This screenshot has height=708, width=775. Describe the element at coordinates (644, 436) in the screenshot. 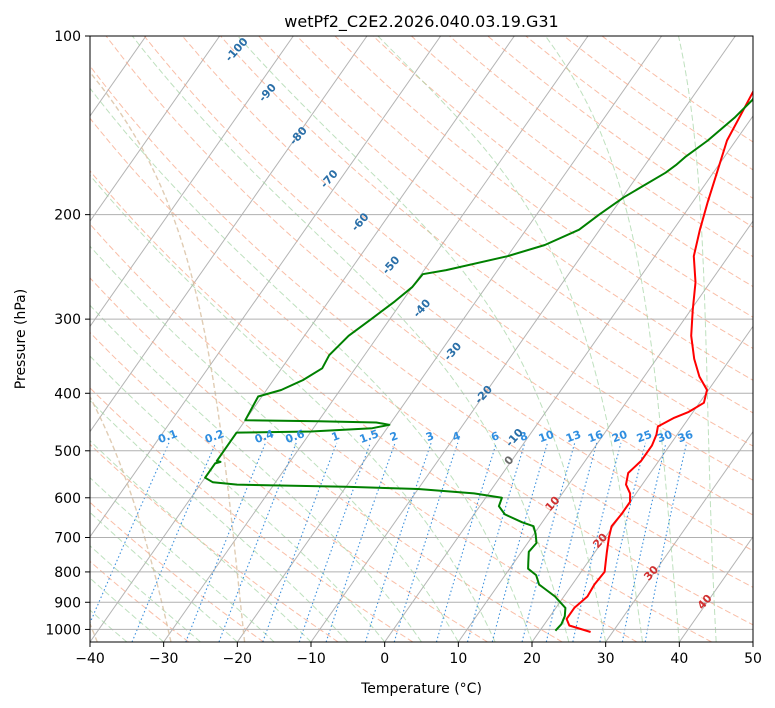

I see `mixing-ratio-label: 25` at that location.